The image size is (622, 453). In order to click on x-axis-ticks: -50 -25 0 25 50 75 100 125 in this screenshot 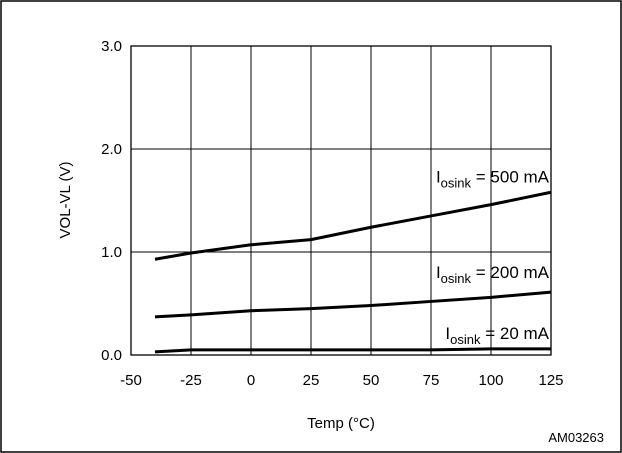, I will do `click(341, 380)`.